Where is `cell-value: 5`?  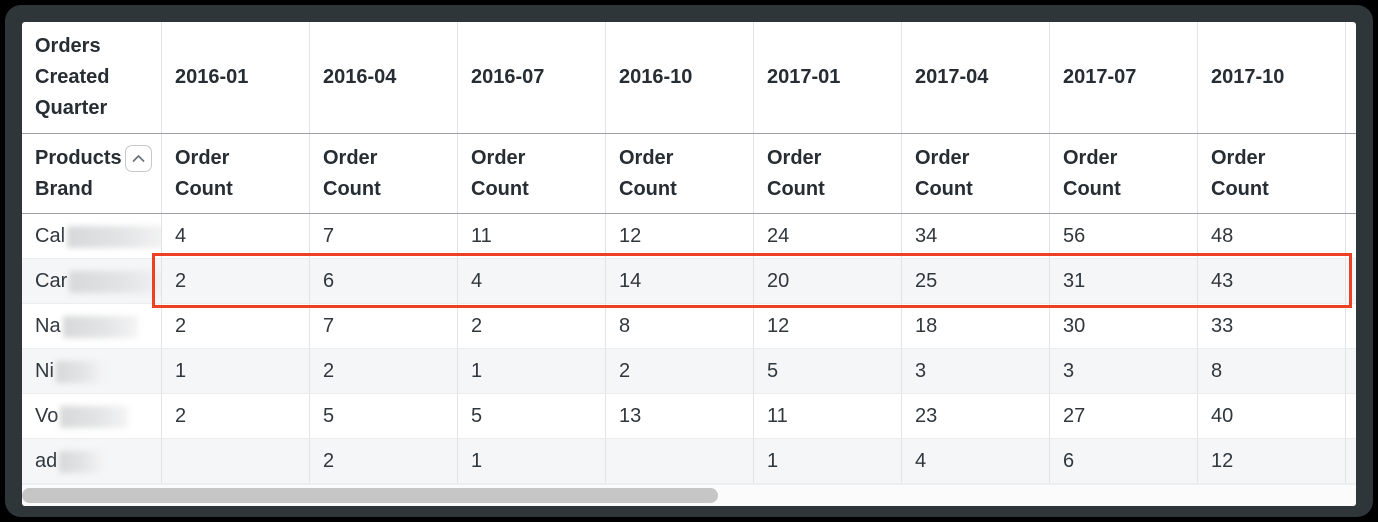 cell-value: 5 is located at coordinates (773, 370).